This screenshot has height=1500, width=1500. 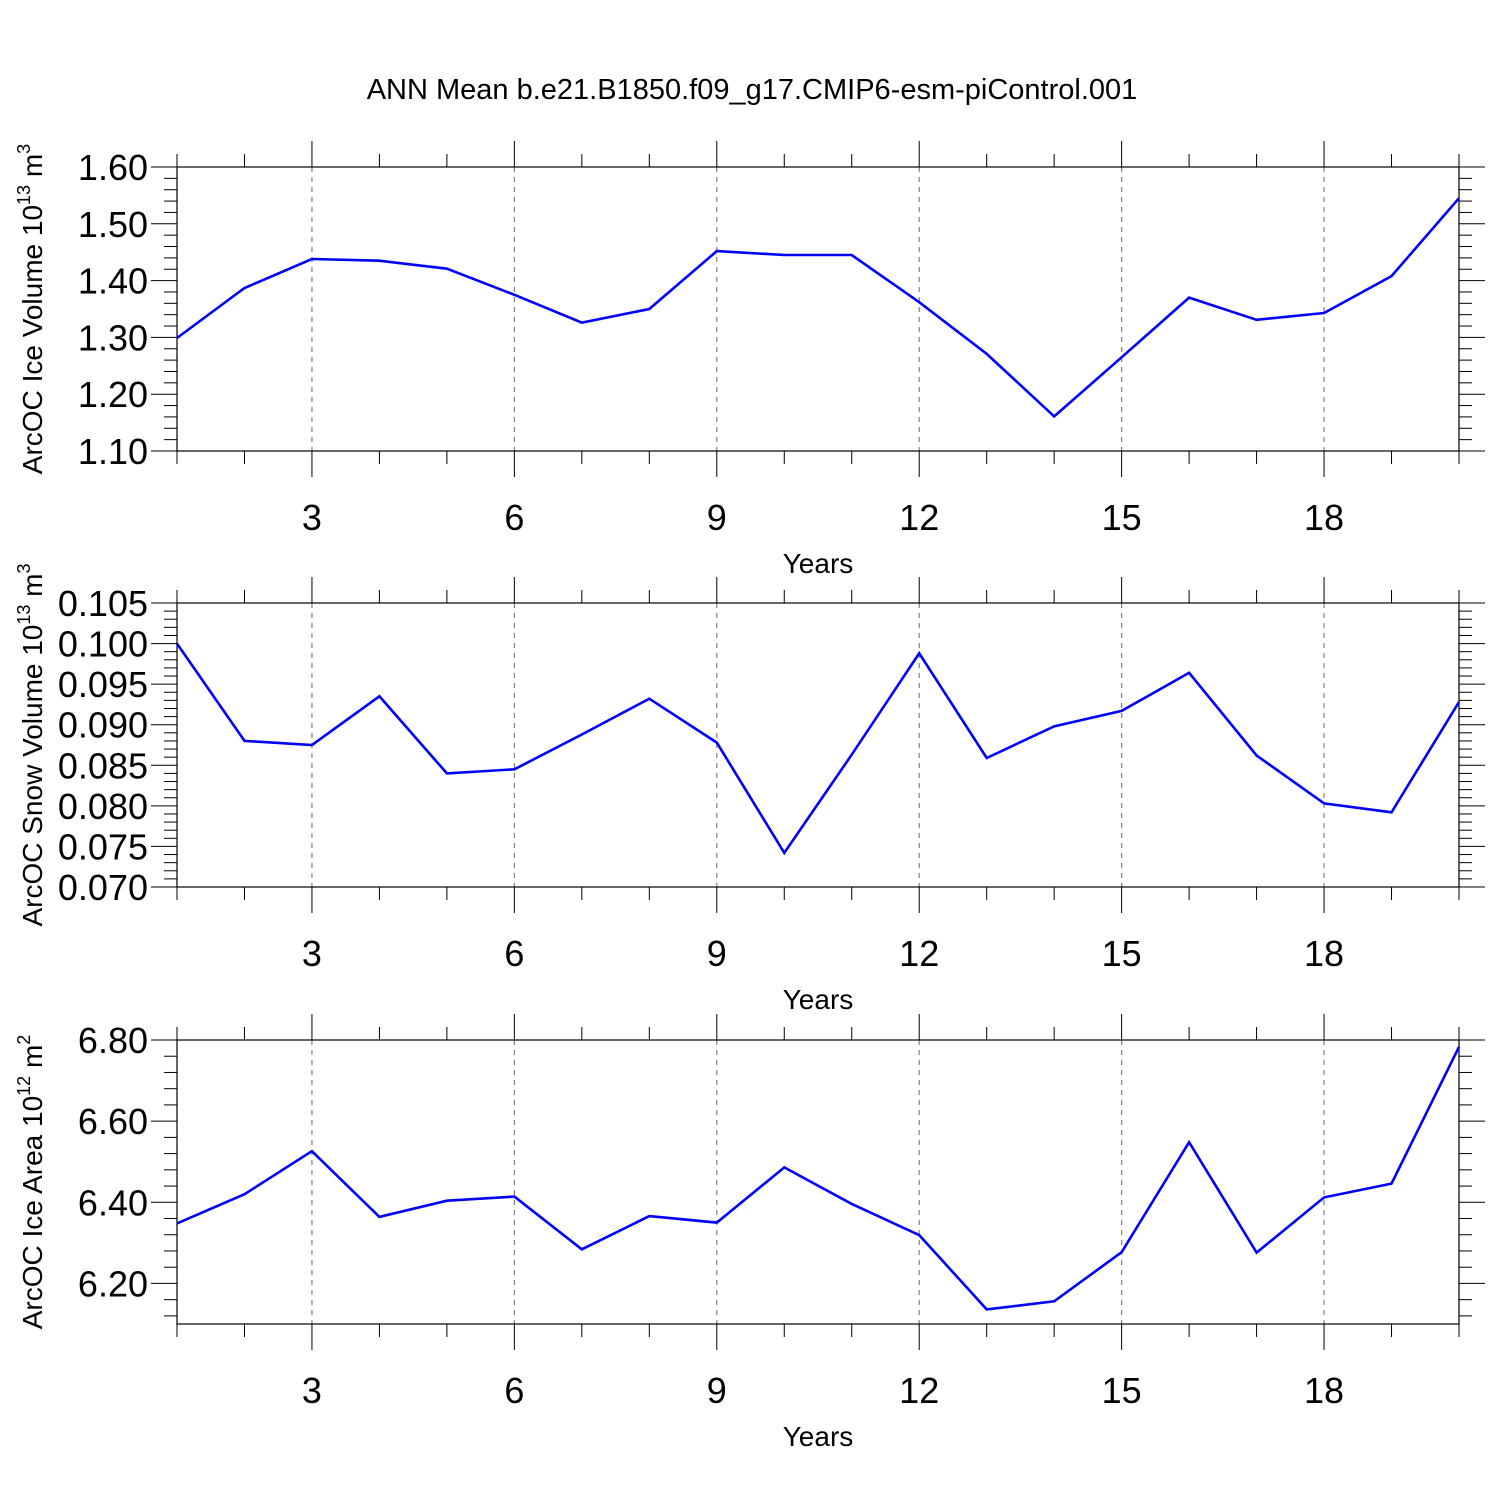 What do you see at coordinates (113, 281) in the screenshot?
I see `y-tick-label: 1.40` at bounding box center [113, 281].